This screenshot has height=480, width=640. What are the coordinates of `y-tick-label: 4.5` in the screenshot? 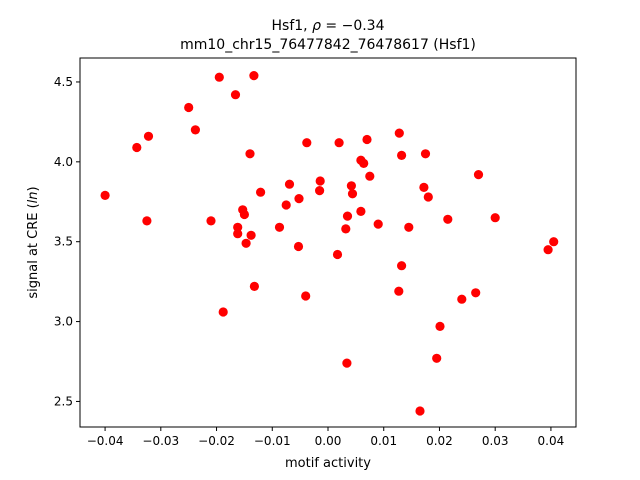 It's located at (63, 82).